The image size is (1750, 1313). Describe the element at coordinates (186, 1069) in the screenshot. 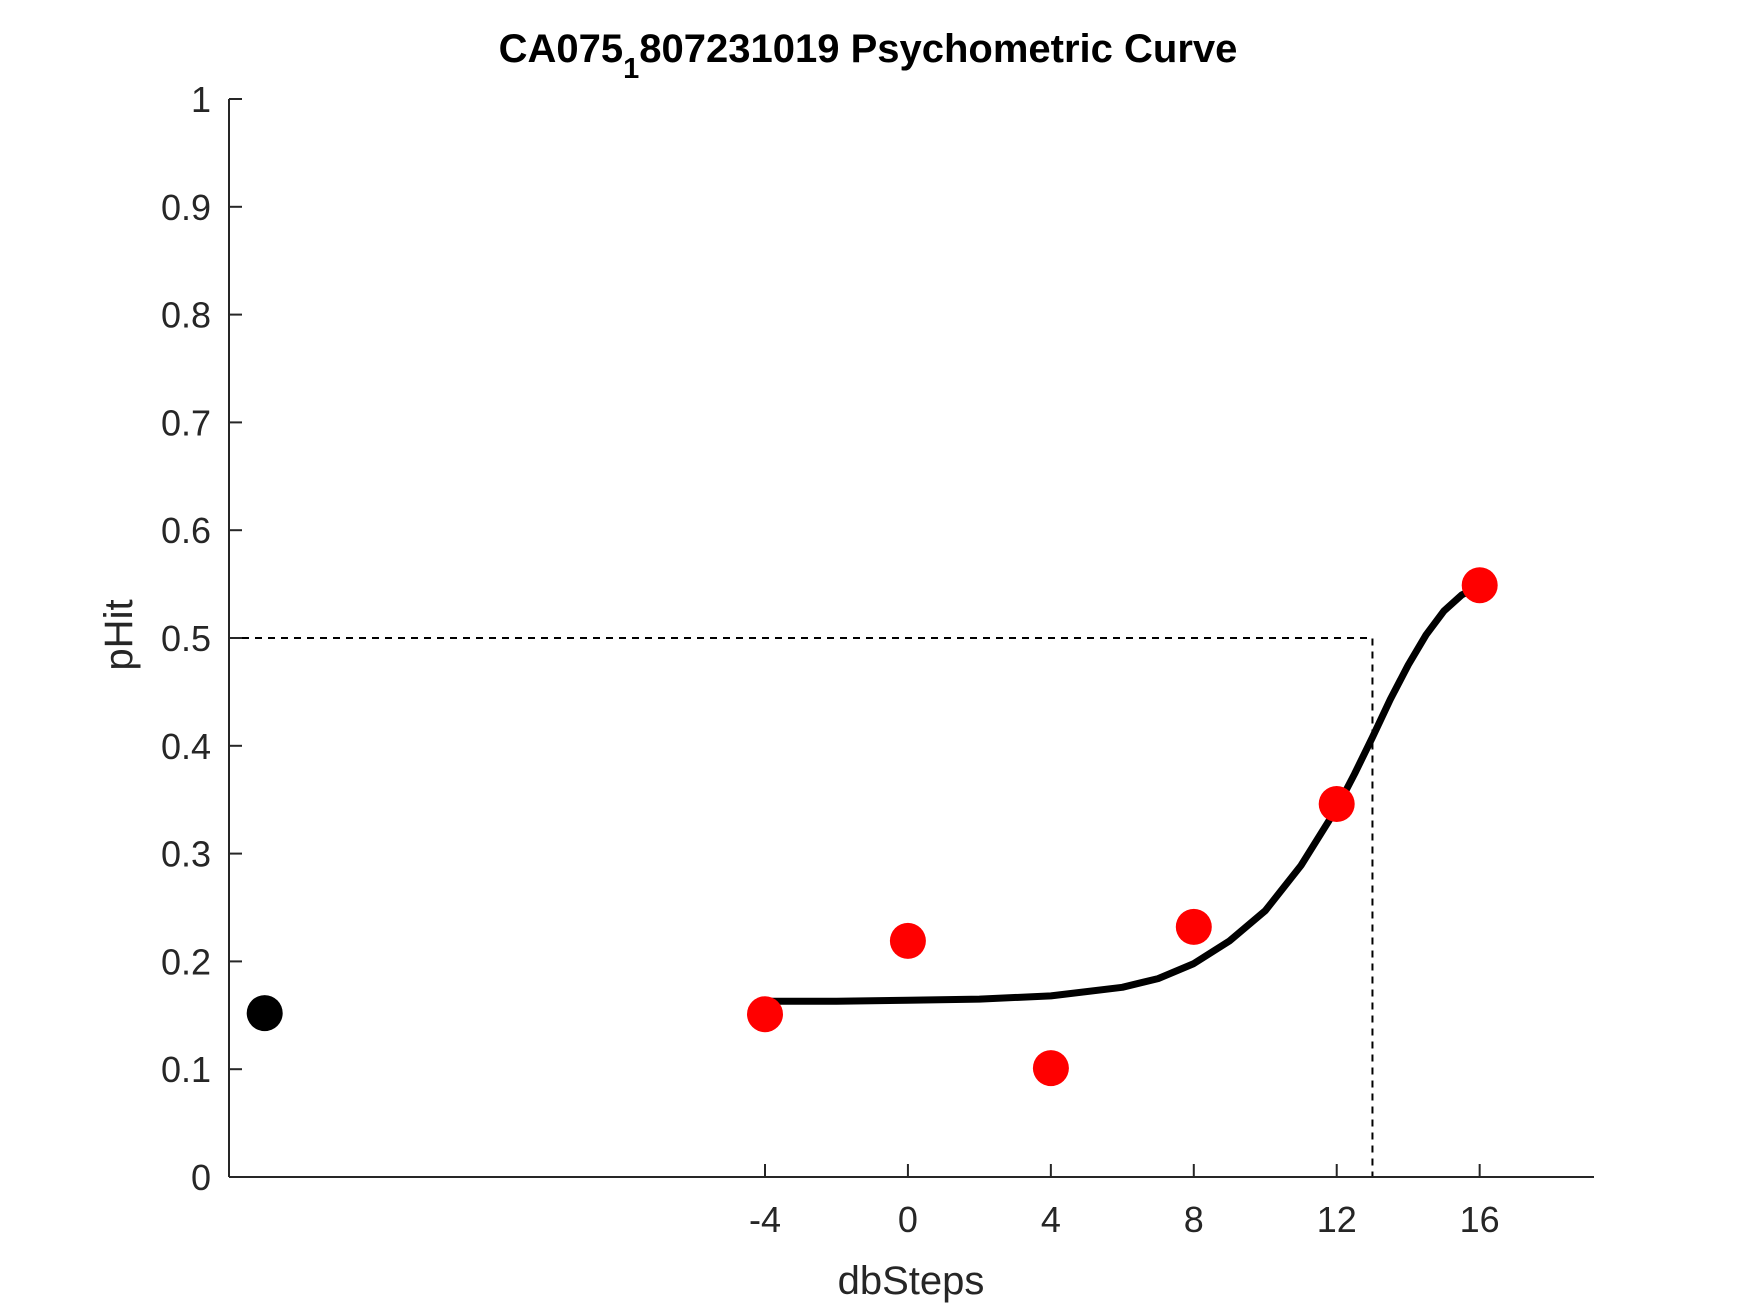

I see `y-tick-label: 0.1` at that location.